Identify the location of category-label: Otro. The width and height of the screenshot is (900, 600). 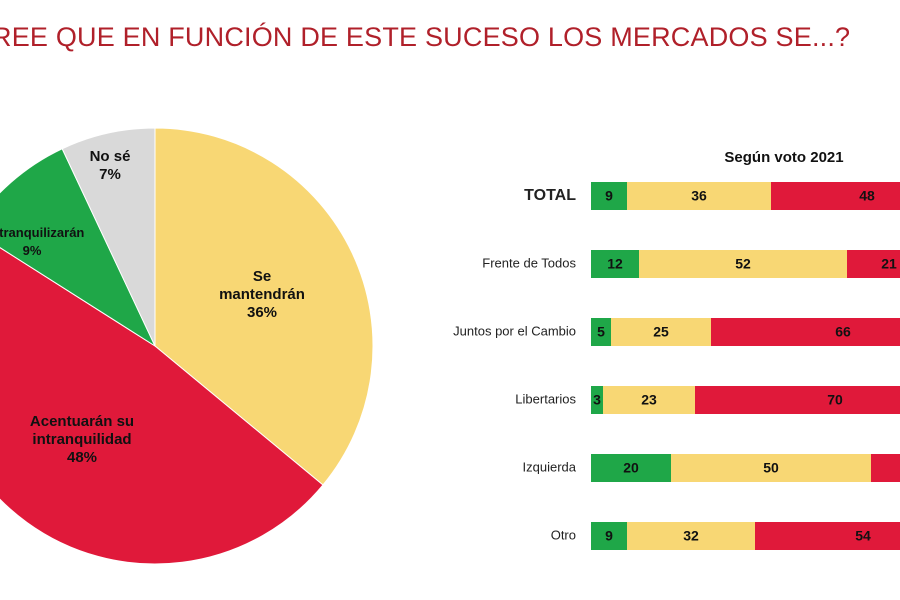
(563, 534).